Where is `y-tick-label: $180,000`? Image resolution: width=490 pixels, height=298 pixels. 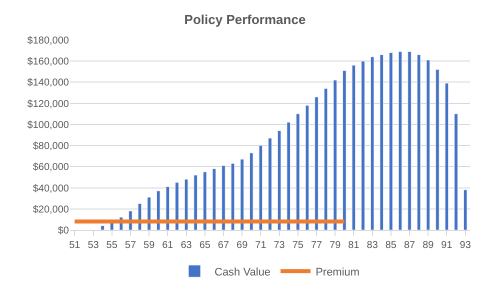 y-tick-label: $180,000 is located at coordinates (48, 41).